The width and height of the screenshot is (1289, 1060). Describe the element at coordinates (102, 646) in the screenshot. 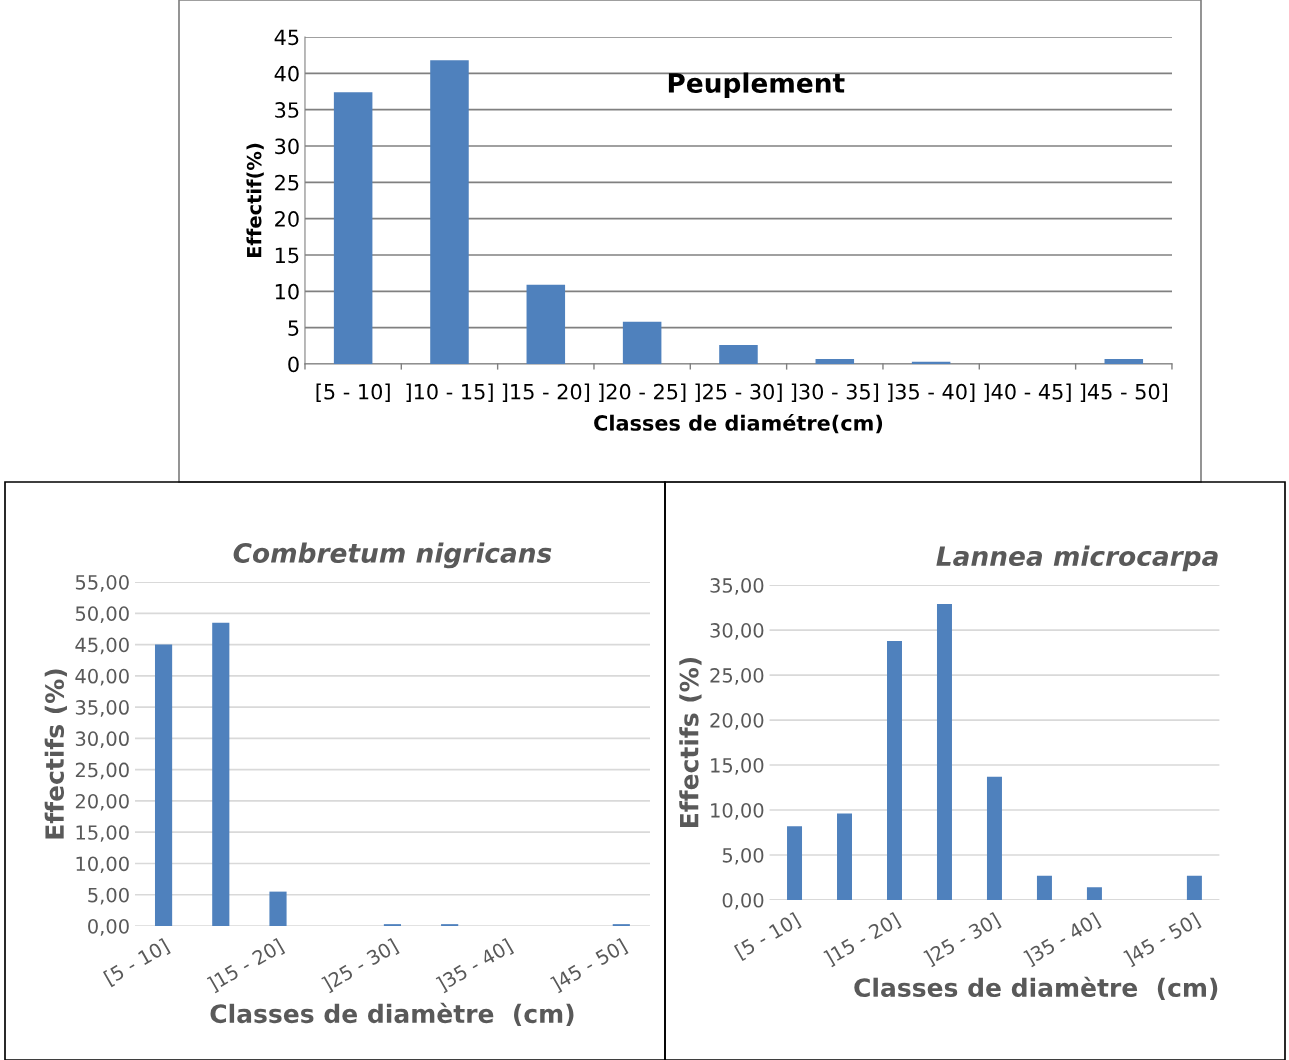

I see `y-tick-label: 45,00` at that location.